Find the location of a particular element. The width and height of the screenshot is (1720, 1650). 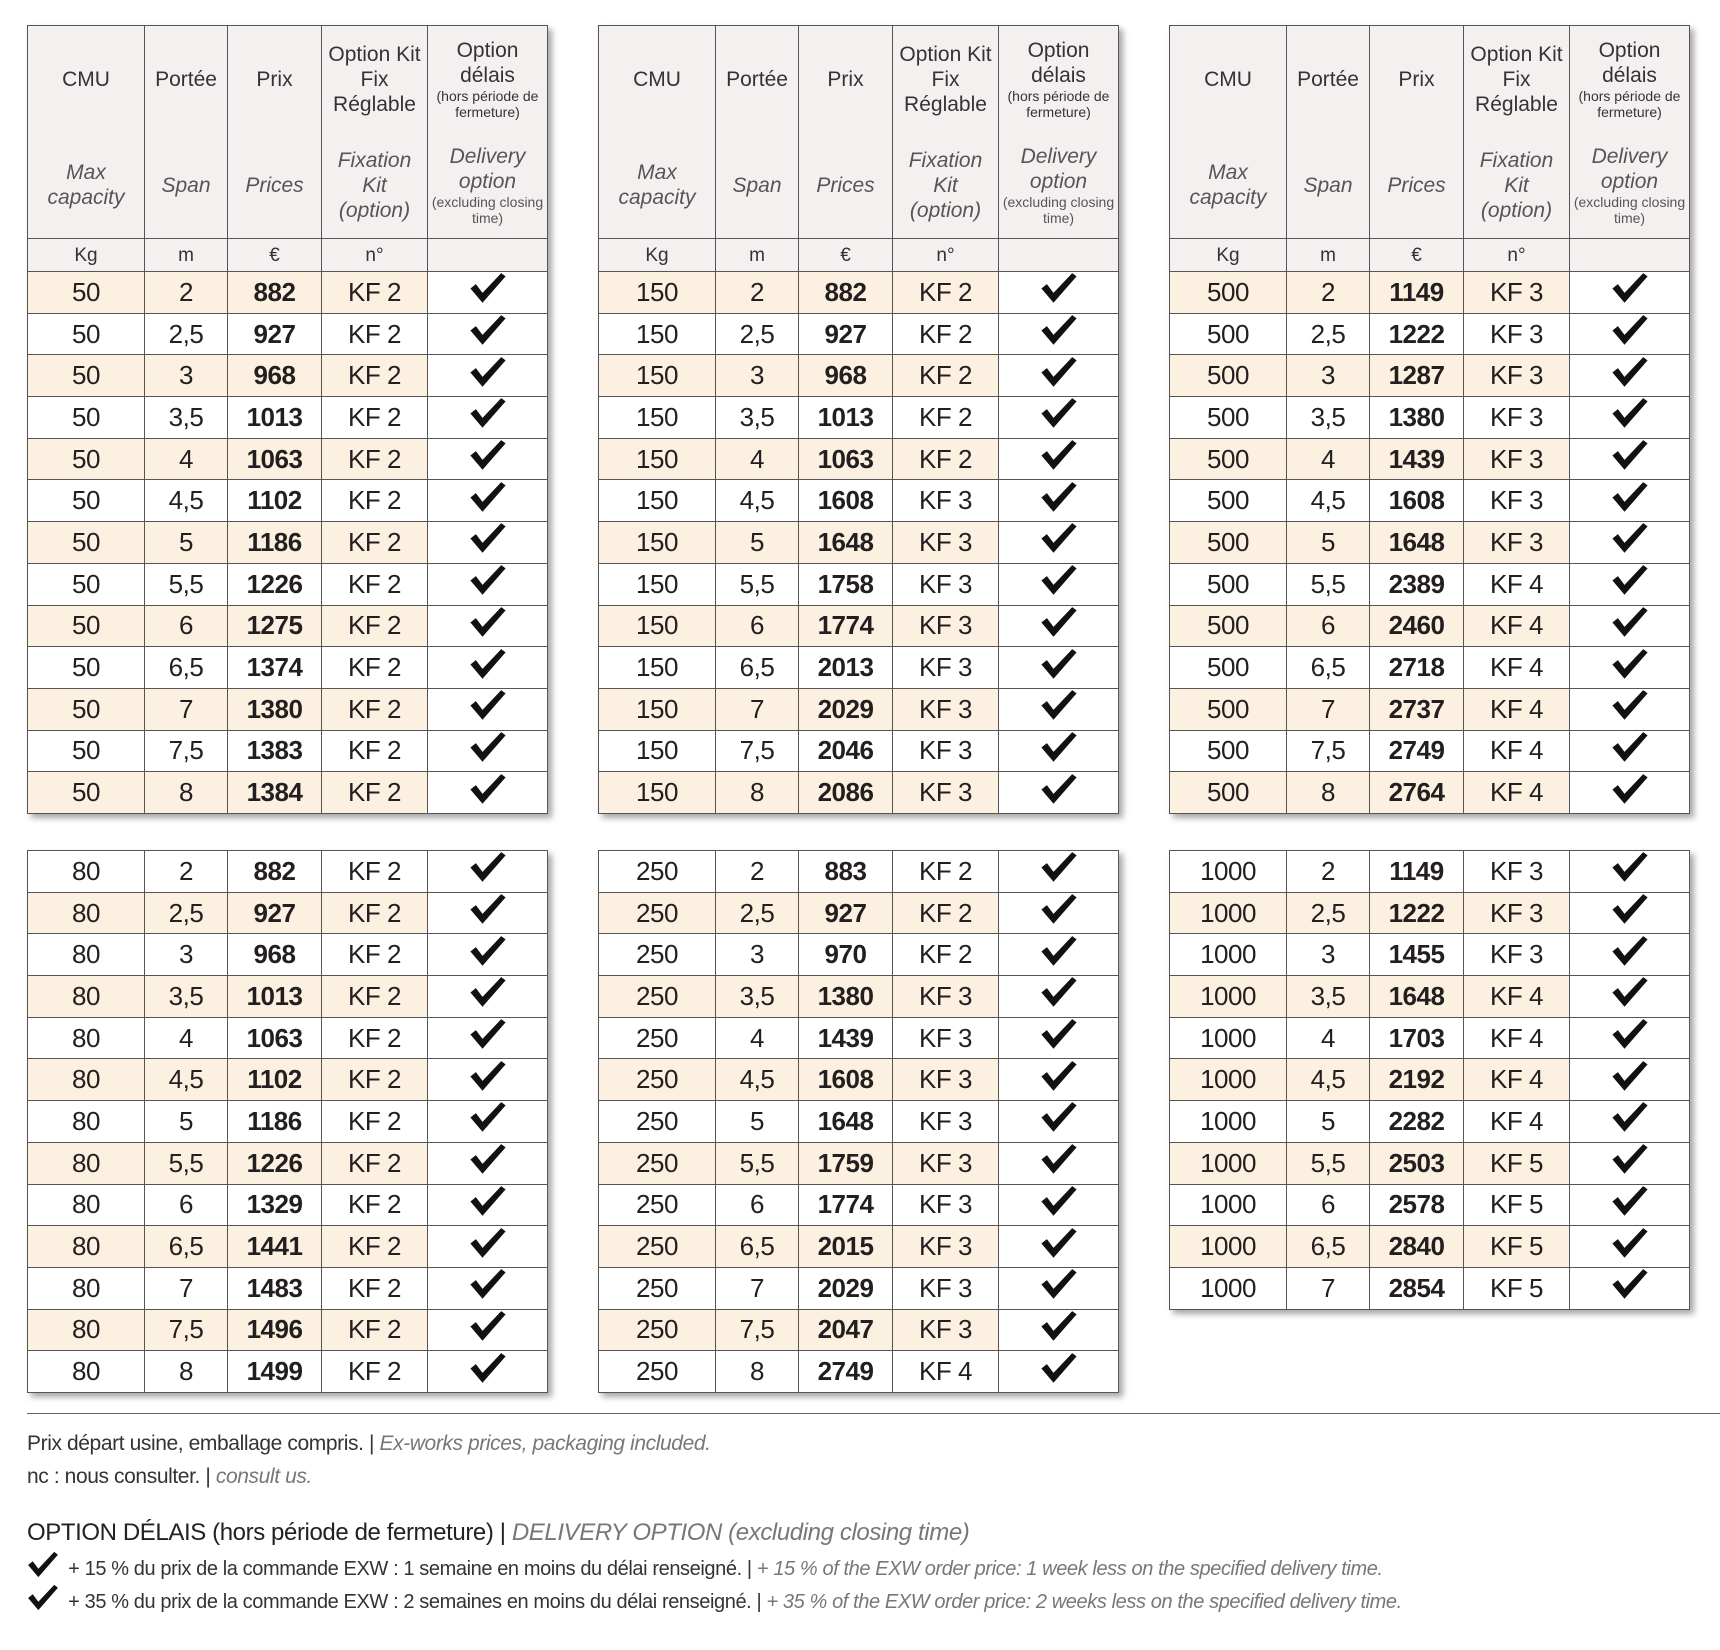

price-cell: 1758 is located at coordinates (845, 584).